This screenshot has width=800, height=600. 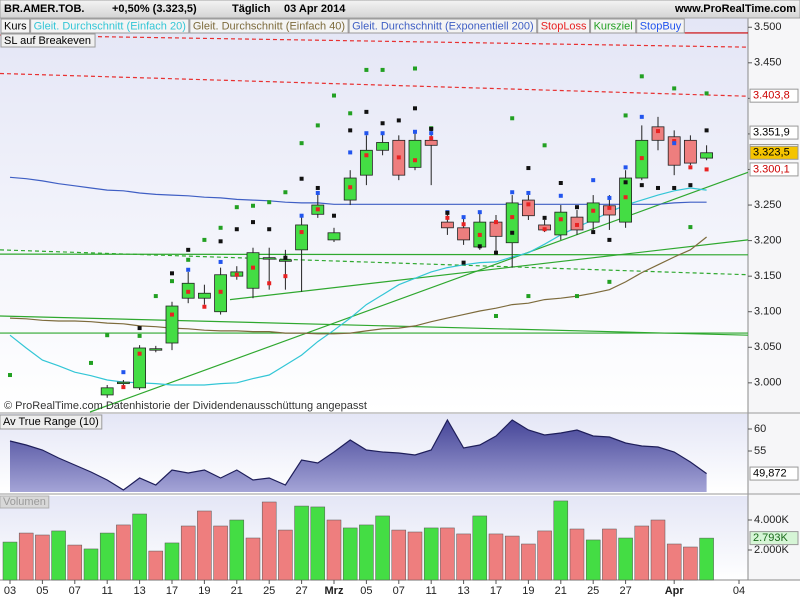 What do you see at coordinates (771, 132) in the screenshot?
I see `price-tag: 3.351,9` at bounding box center [771, 132].